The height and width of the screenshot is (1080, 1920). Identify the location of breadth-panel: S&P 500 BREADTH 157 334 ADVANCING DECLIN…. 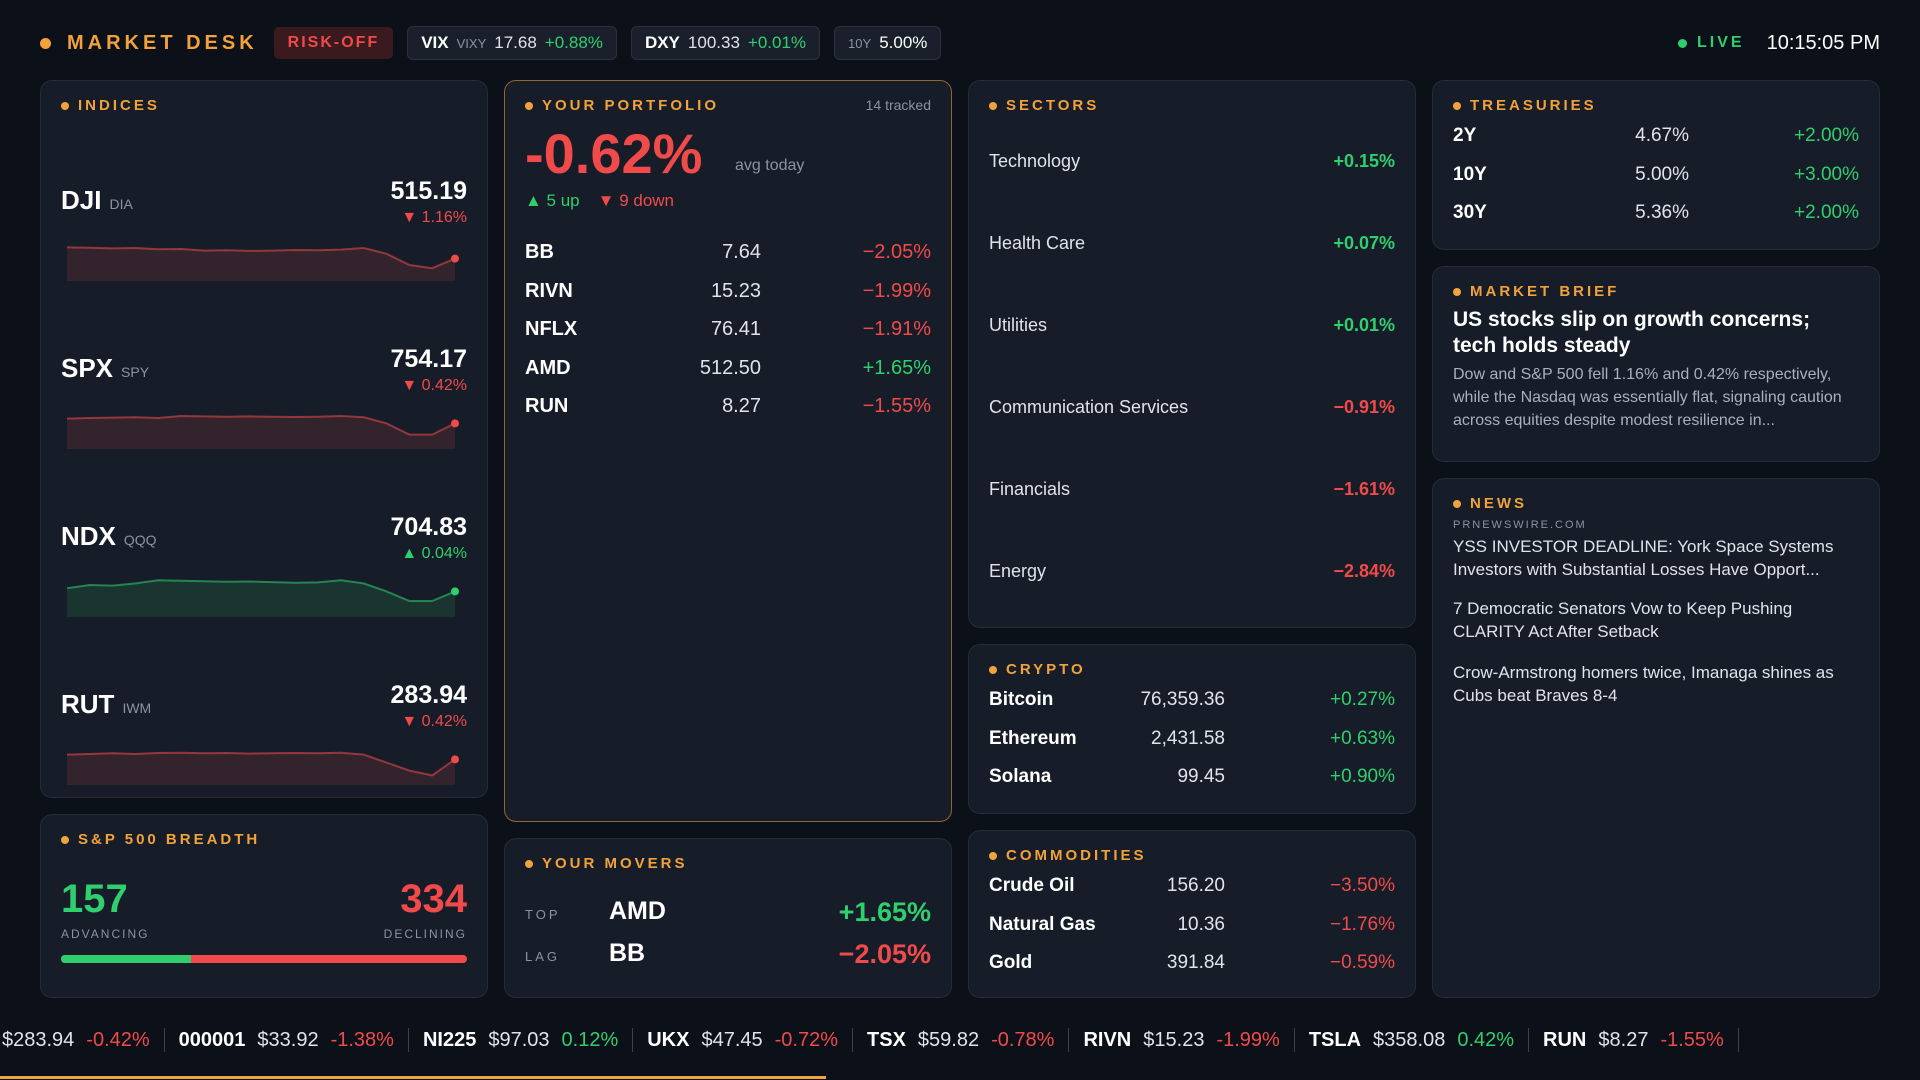
(264, 906).